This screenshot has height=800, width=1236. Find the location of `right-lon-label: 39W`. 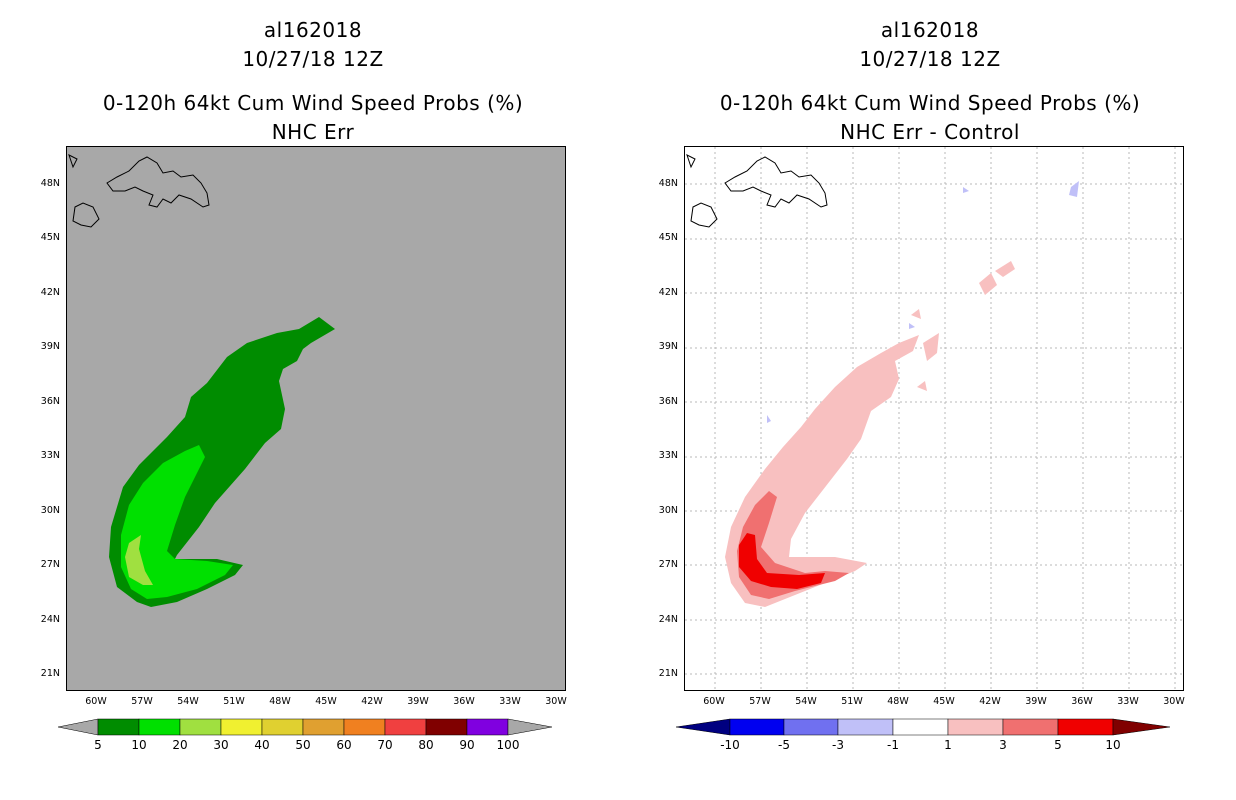

right-lon-label: 39W is located at coordinates (1036, 701).